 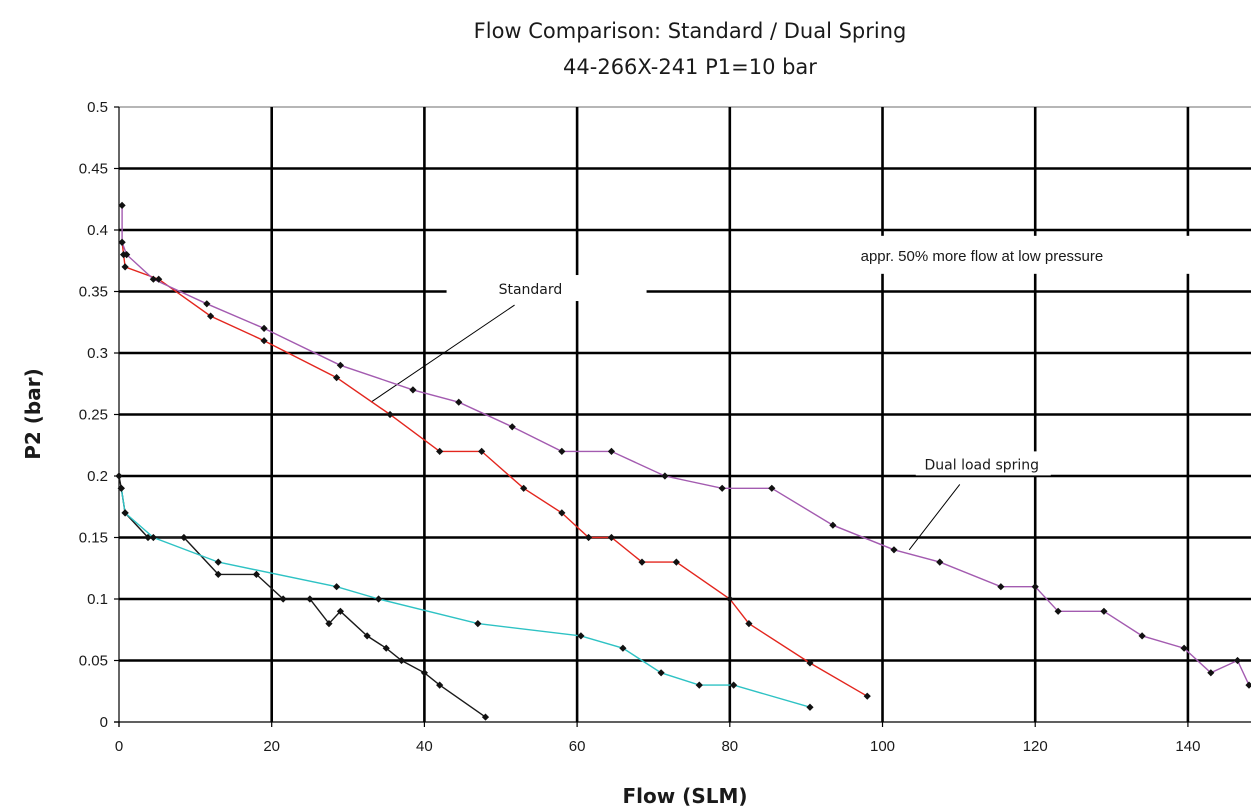 What do you see at coordinates (729, 746) in the screenshot?
I see `x-tick-label: 80` at bounding box center [729, 746].